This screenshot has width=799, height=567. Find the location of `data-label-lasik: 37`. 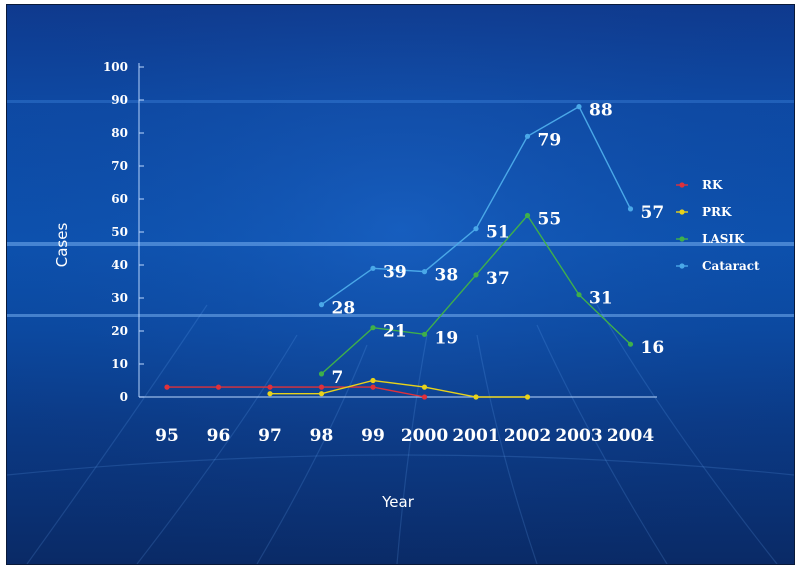

data-label-lasik: 37 is located at coordinates (498, 279).